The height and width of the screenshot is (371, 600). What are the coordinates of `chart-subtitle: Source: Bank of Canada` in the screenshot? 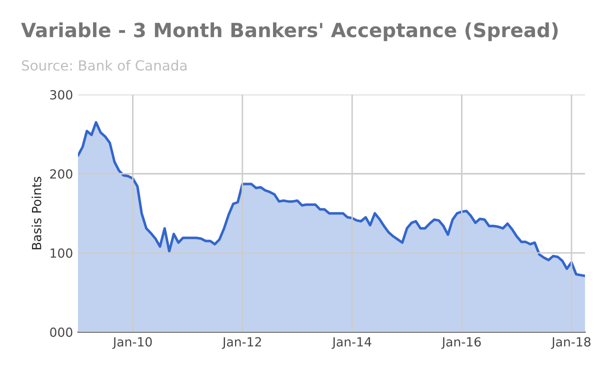 It's located at (104, 65).